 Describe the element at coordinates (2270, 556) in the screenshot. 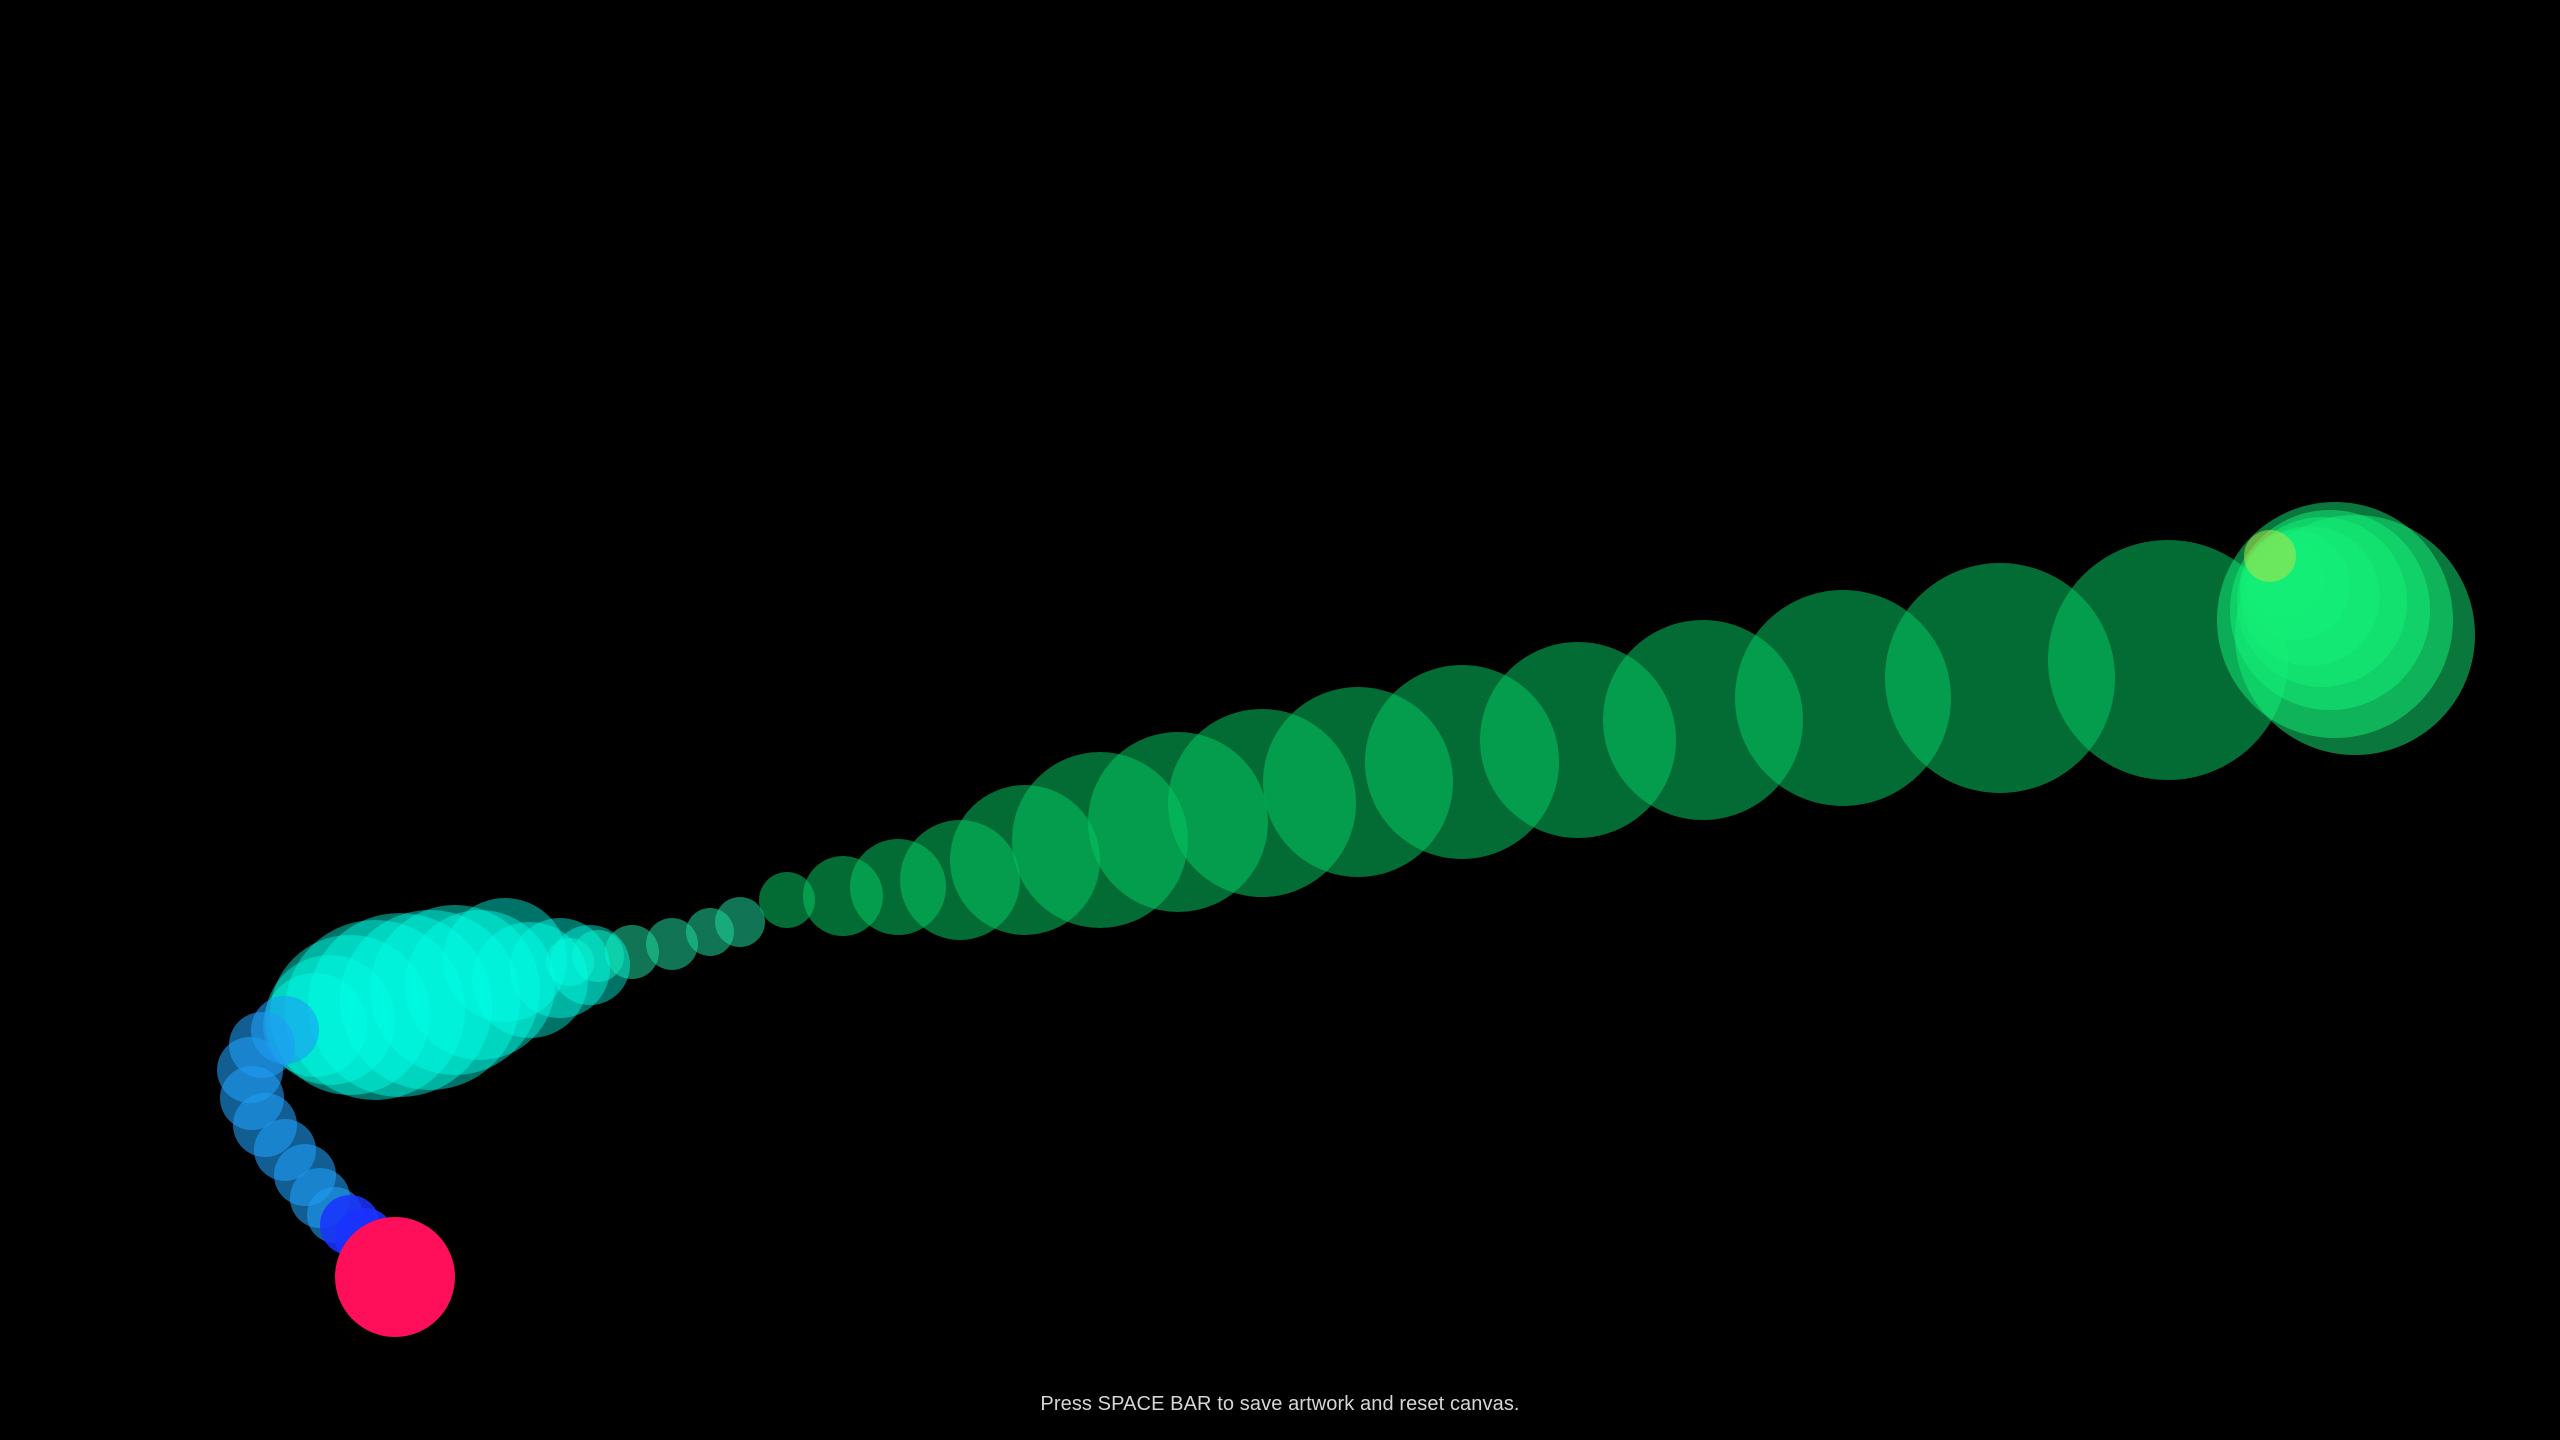

I see `yellow-green-stroke-dab` at that location.